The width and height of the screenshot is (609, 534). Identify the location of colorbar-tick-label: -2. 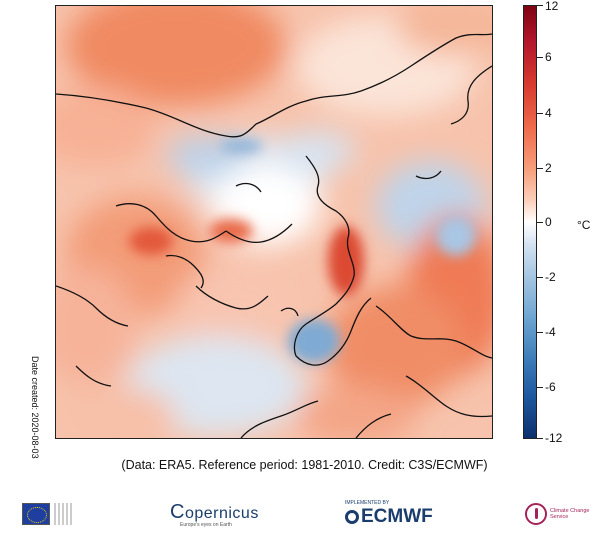
(550, 277).